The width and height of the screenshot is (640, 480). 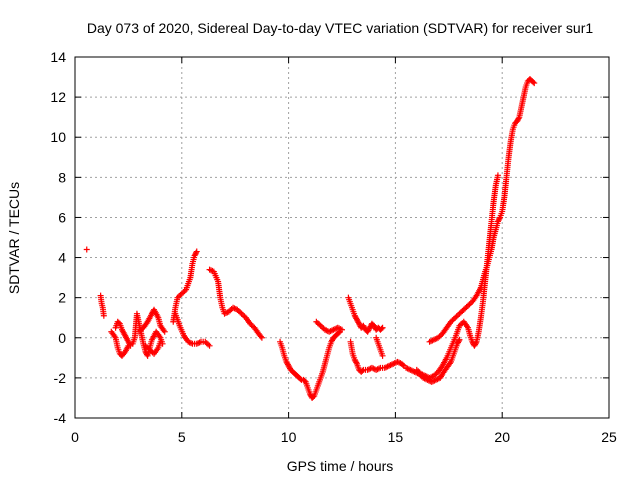 I want to click on x-tick-label: 20, so click(x=502, y=437).